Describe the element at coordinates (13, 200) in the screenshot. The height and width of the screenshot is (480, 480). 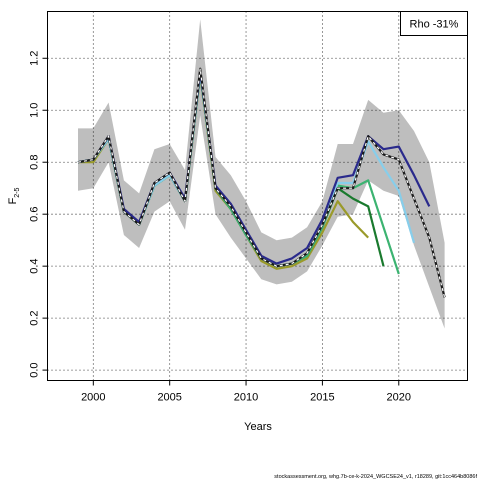
I see `y-axis-title-main: F` at that location.